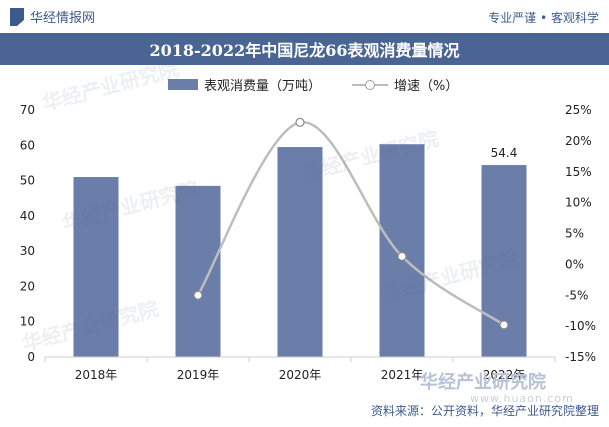 Image resolution: width=609 pixels, height=427 pixels. I want to click on y-left-tick-label: 30, so click(27, 251).